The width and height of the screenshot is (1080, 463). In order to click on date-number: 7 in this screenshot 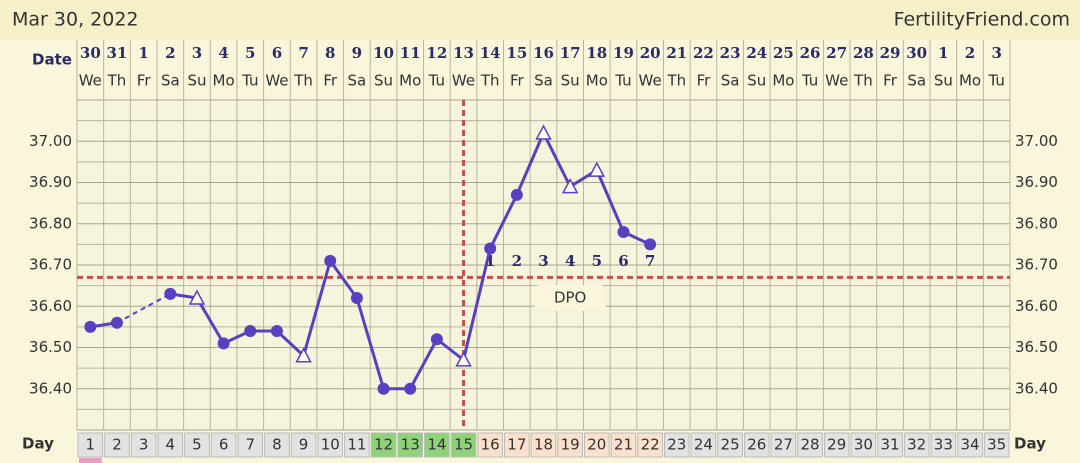, I will do `click(303, 53)`.